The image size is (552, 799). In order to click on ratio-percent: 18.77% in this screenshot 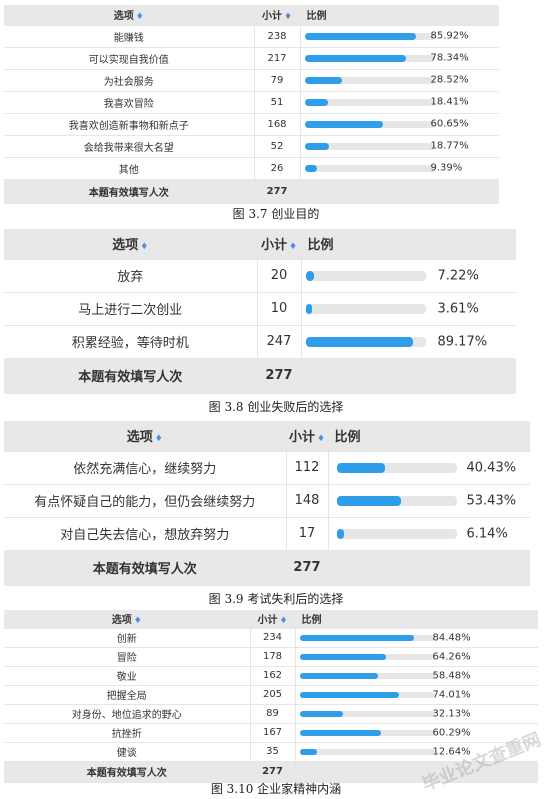, I will do `click(449, 146)`.